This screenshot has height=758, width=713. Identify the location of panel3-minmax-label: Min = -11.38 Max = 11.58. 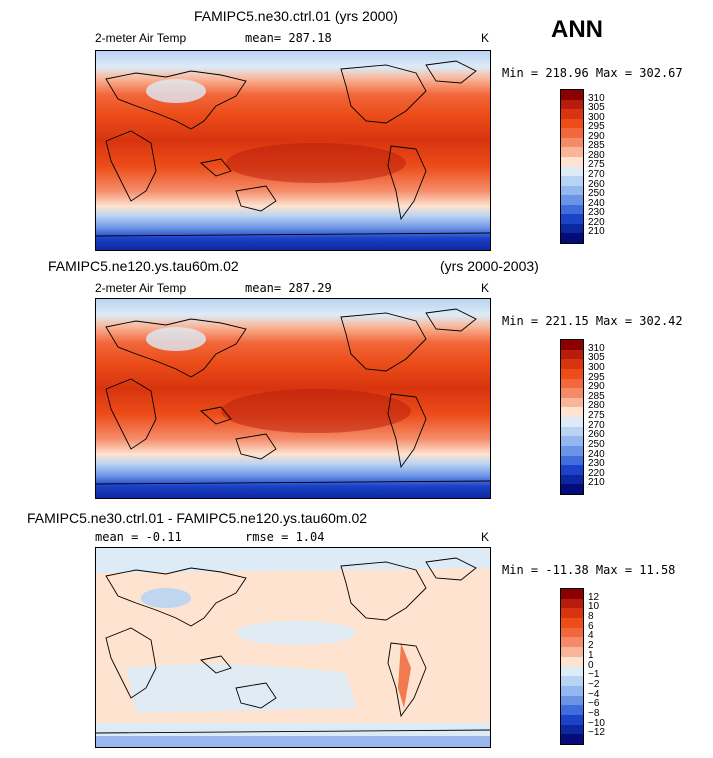
(589, 570).